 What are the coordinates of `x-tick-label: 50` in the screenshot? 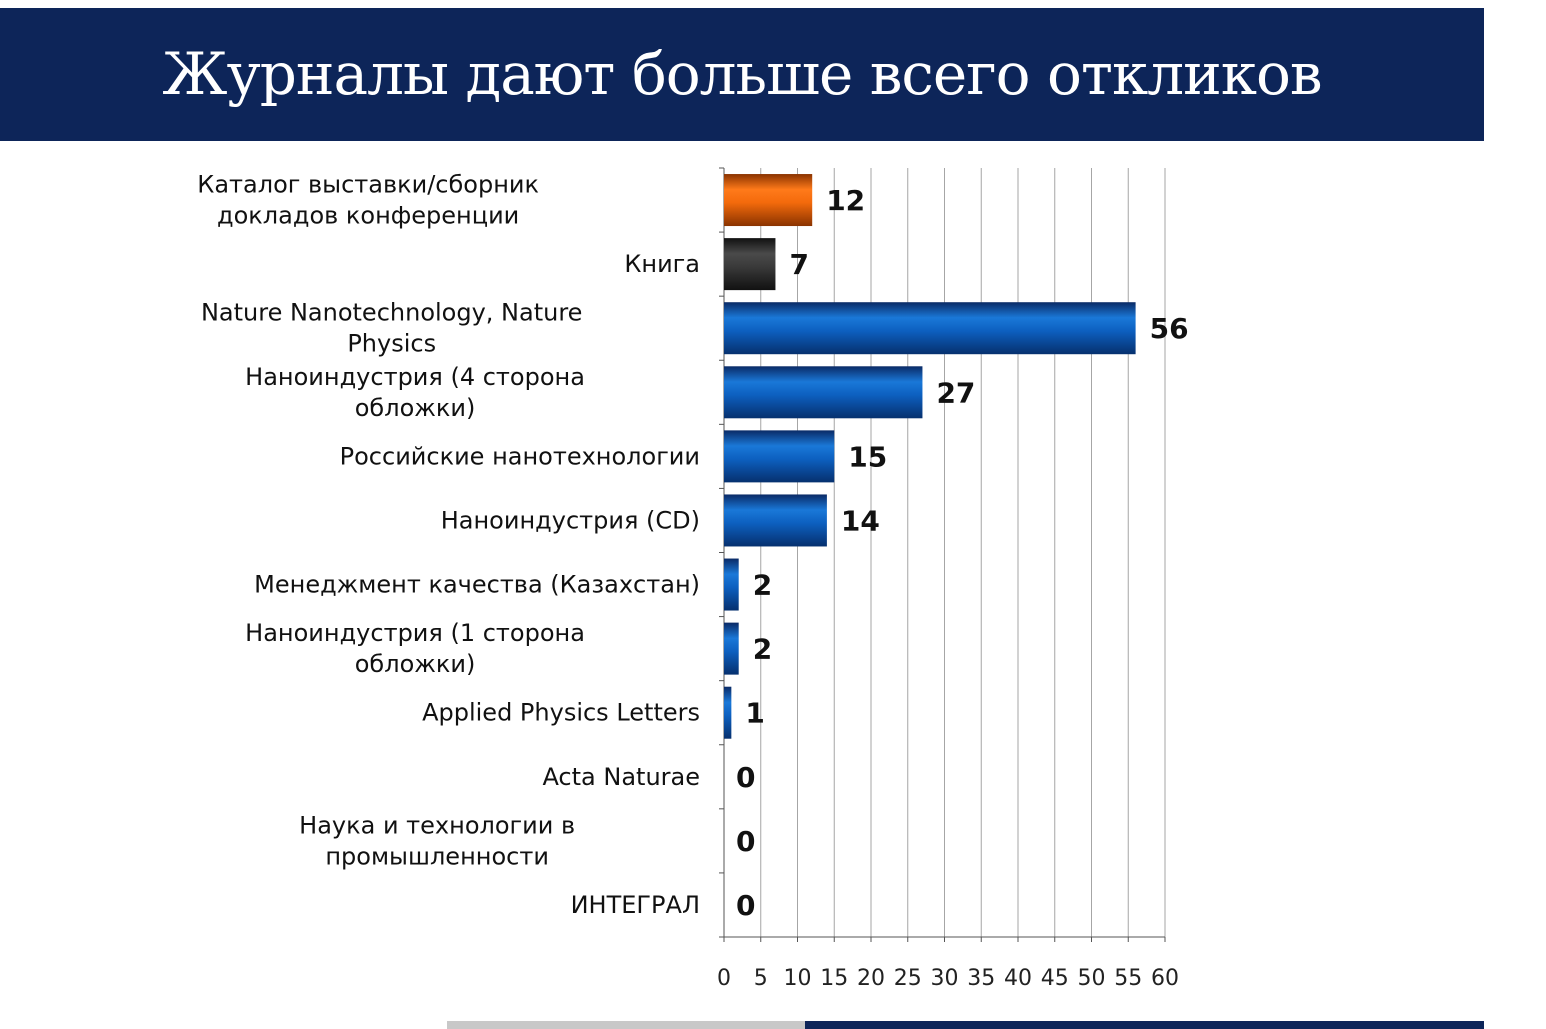 It's located at (1092, 978).